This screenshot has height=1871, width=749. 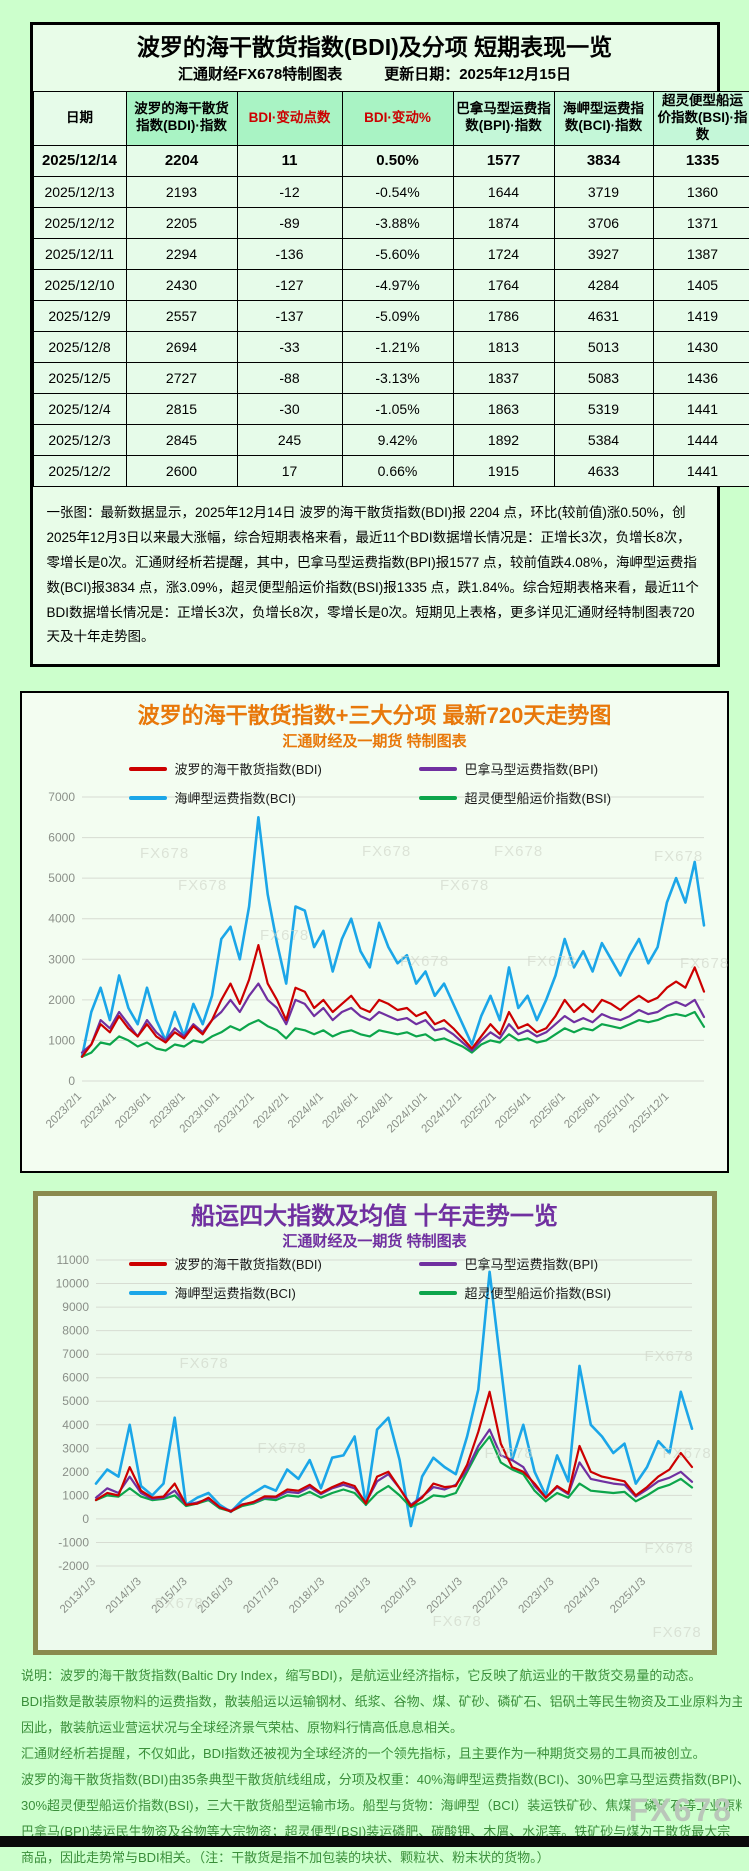 What do you see at coordinates (603, 119) in the screenshot?
I see `column-header: 海岬型运费指数(BCI)·指数` at bounding box center [603, 119].